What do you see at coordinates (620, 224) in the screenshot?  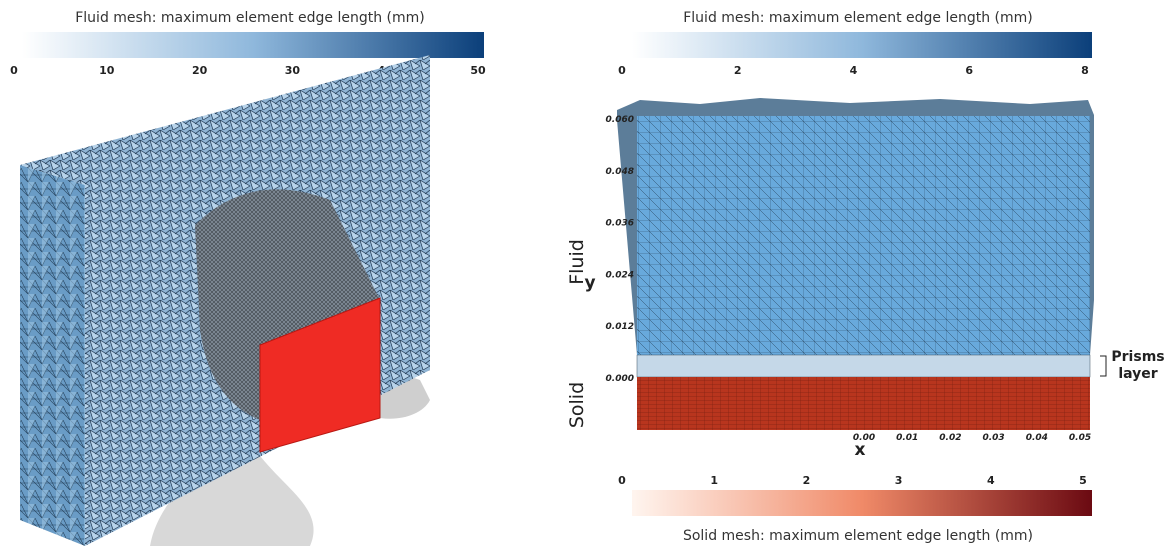 I see `y-tick-label: 0.036` at bounding box center [620, 224].